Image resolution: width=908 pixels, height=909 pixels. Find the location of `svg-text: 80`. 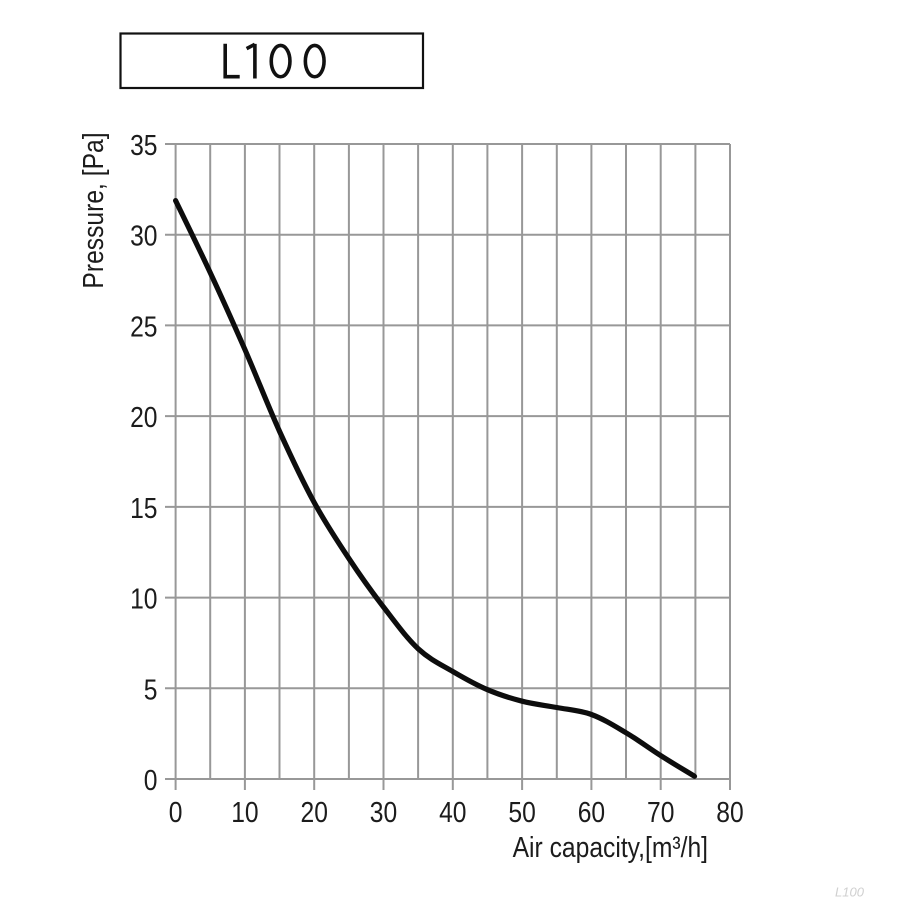

svg-text: 80 is located at coordinates (729, 812).